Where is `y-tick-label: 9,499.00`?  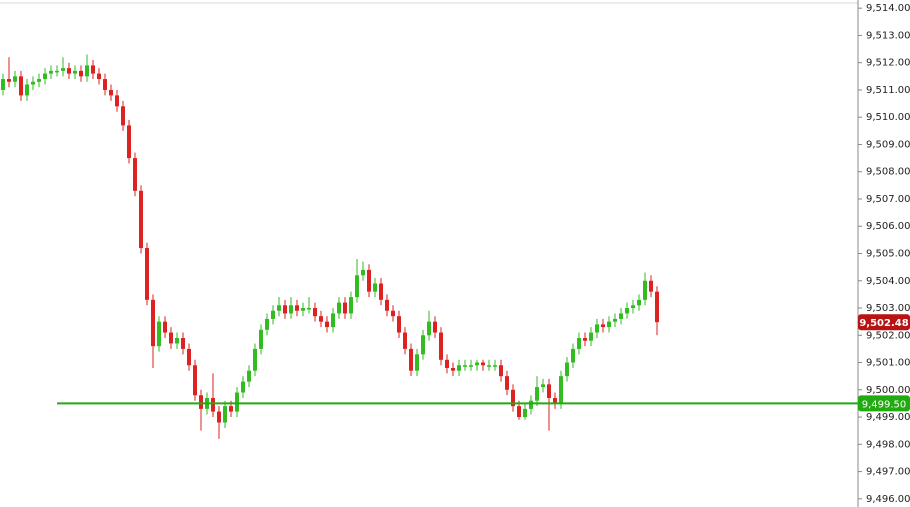
y-tick-label: 9,499.00 is located at coordinates (888, 417).